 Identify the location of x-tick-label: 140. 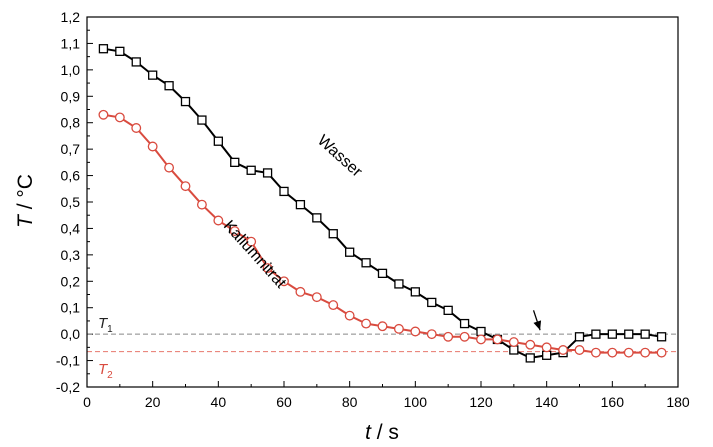
(547, 402).